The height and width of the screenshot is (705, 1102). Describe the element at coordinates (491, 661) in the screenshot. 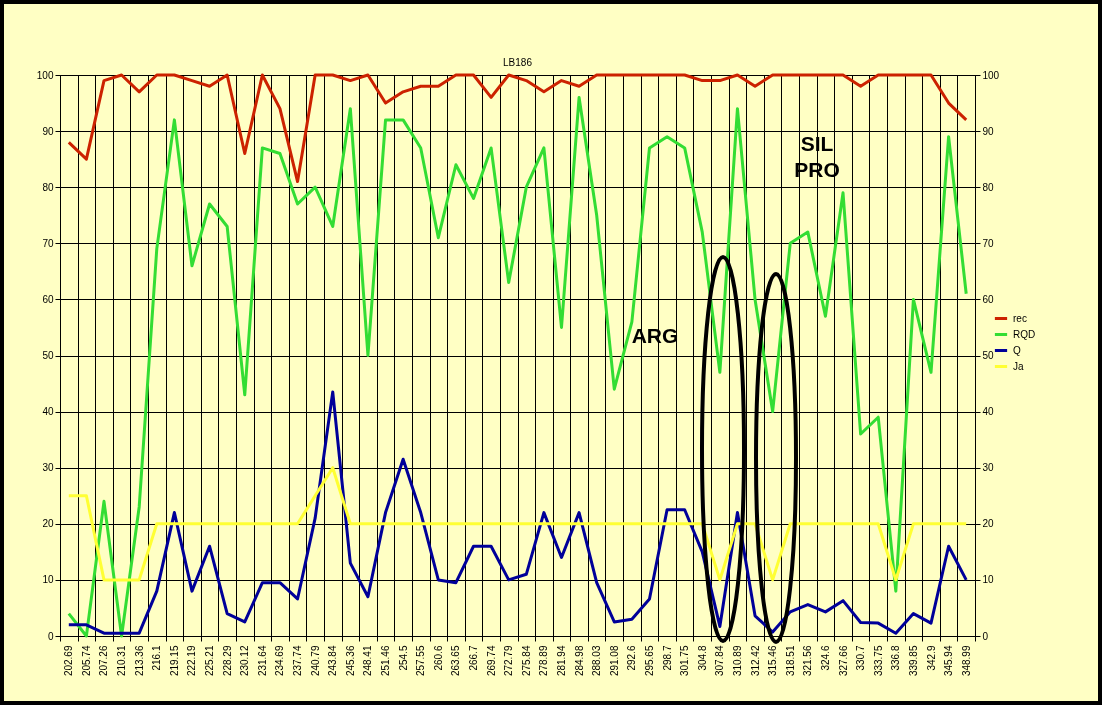

I see `x-tick-label: 269.74` at that location.